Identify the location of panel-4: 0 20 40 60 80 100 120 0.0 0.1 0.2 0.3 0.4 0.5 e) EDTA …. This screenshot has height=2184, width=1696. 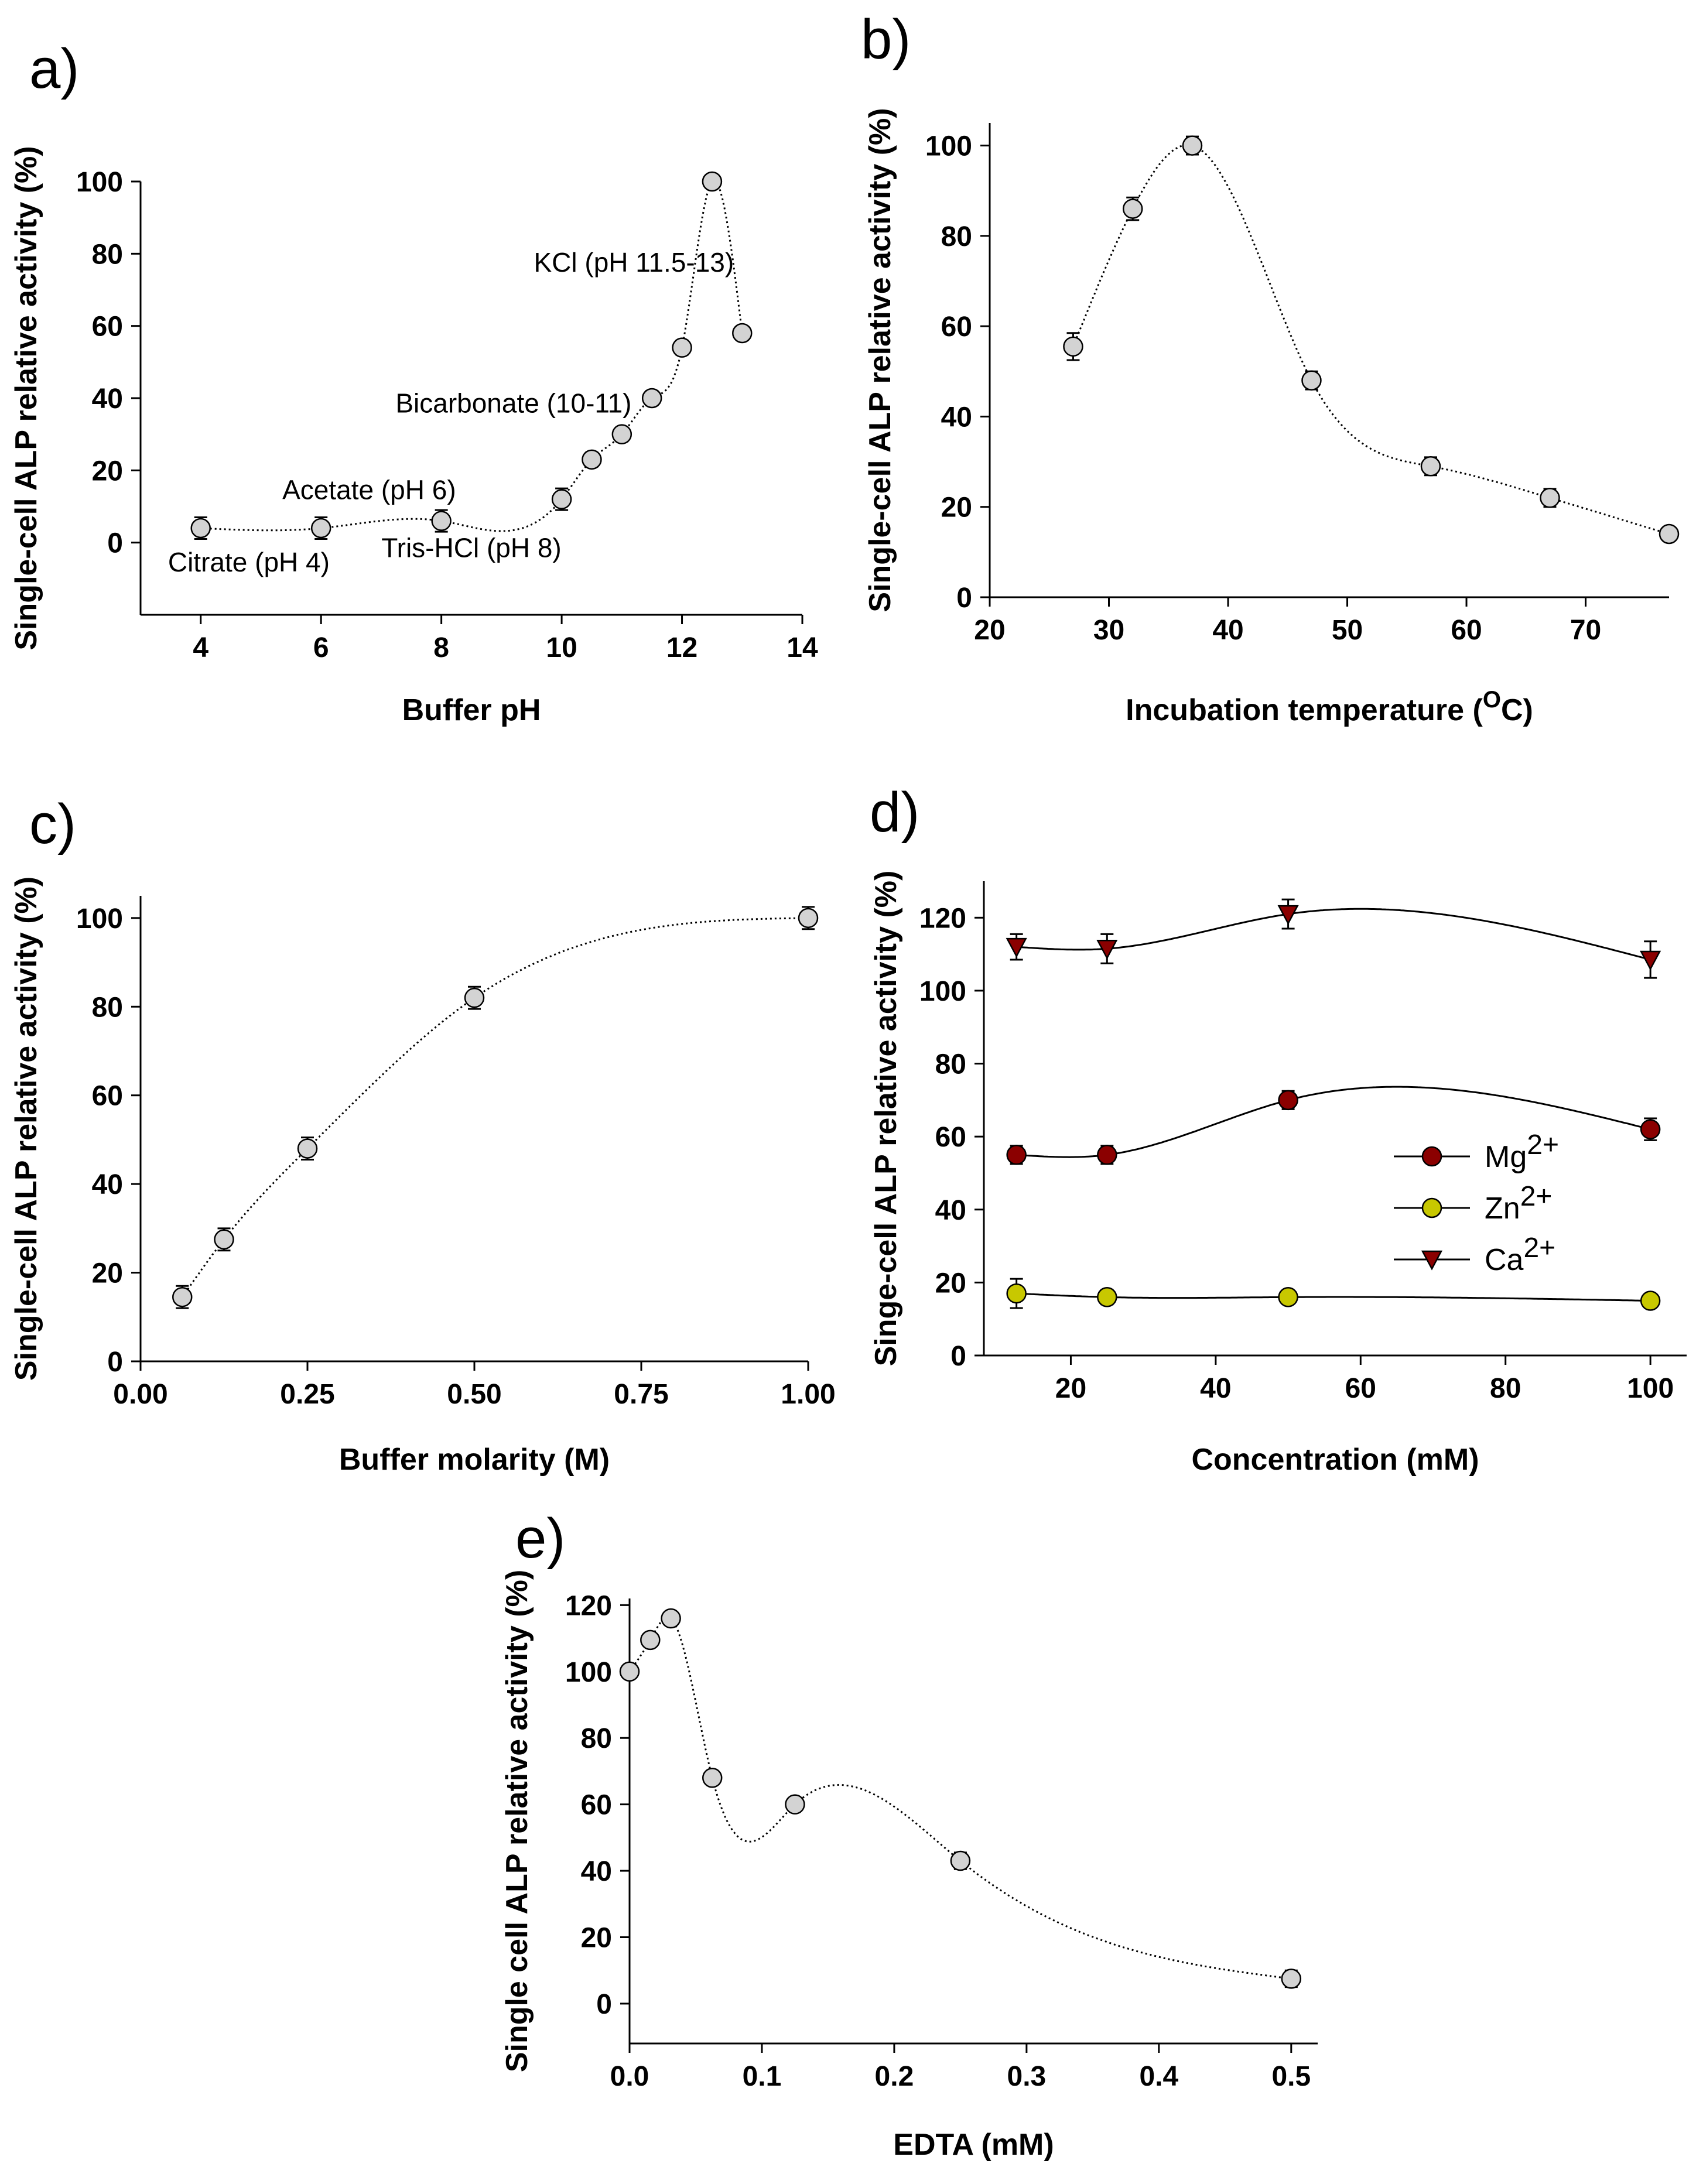
(909, 1834).